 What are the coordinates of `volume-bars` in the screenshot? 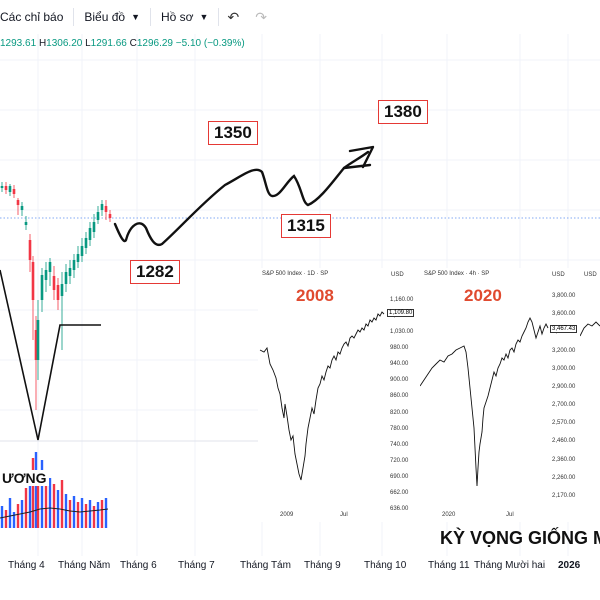 It's located at (54, 490).